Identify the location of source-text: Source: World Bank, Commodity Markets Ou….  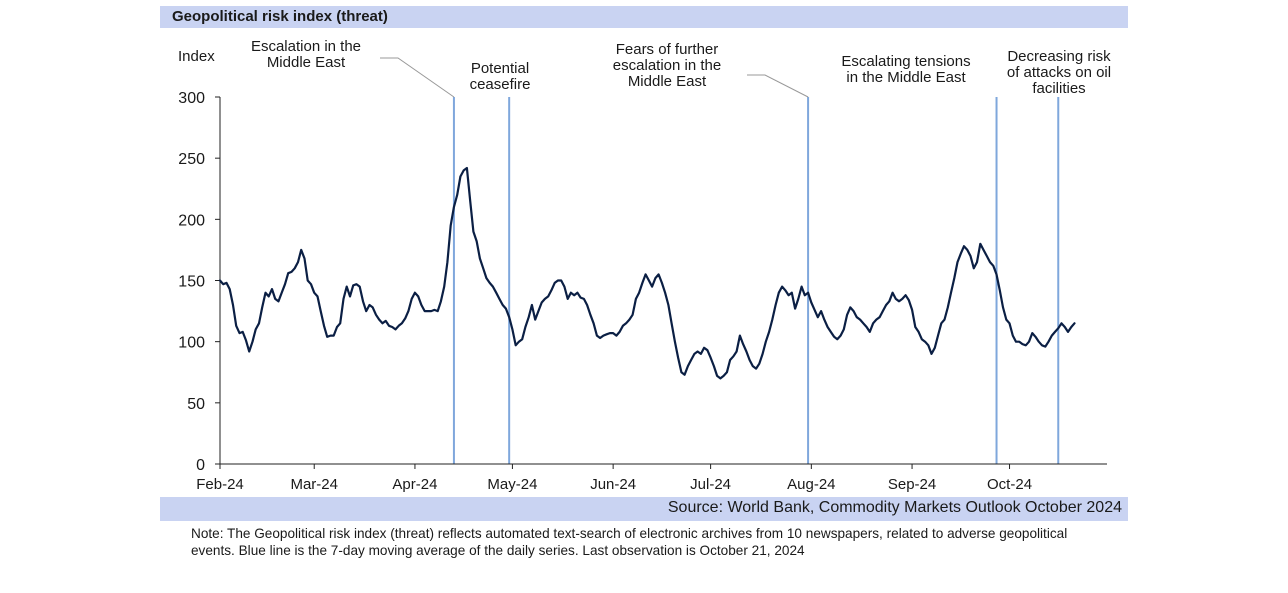
(894, 507).